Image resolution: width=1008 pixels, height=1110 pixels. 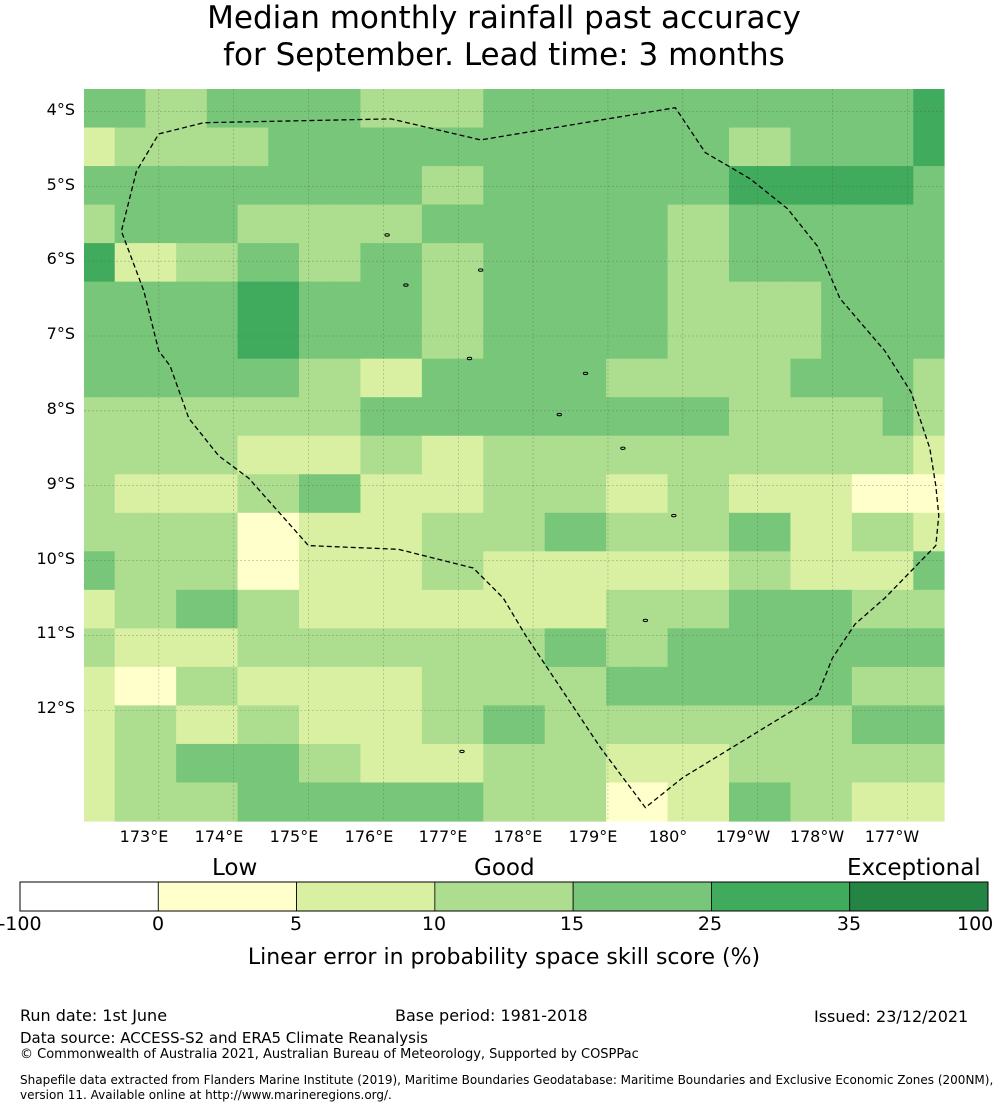 What do you see at coordinates (710, 924) in the screenshot?
I see `colorbar-tick-25: 25` at bounding box center [710, 924].